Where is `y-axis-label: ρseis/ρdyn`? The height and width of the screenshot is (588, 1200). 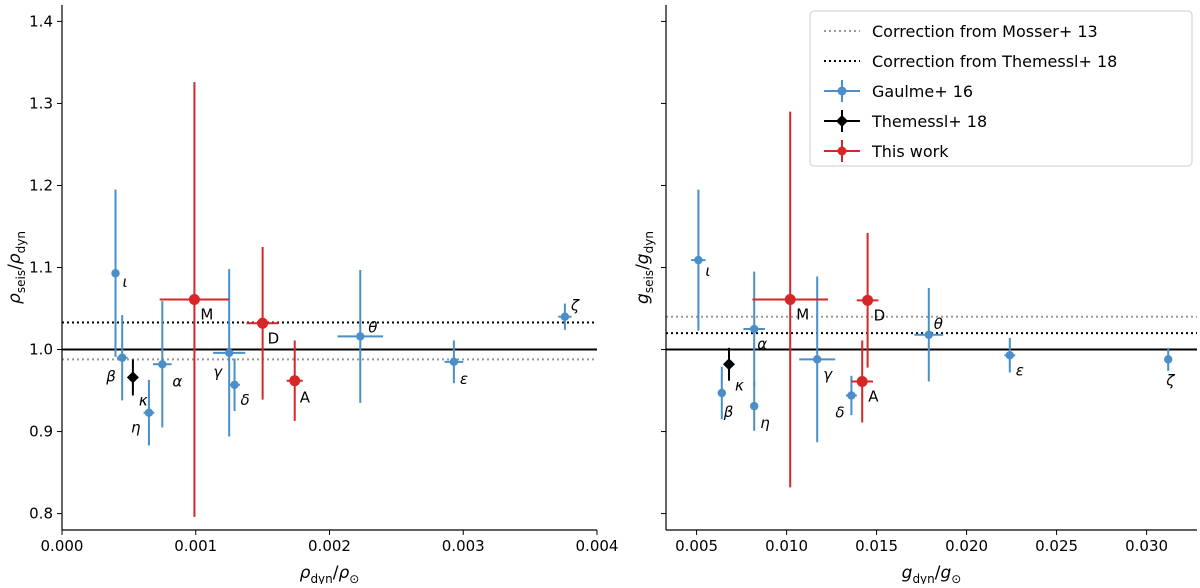 y-axis-label: ρseis/ρdyn is located at coordinates (16, 267).